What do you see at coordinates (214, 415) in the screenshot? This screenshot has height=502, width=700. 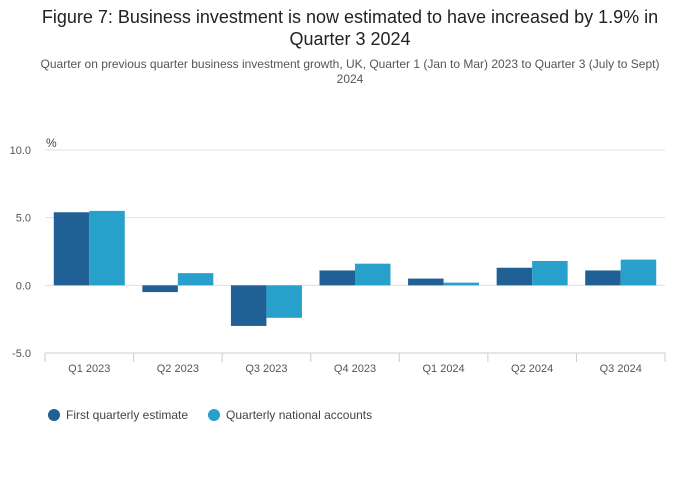 I see `legend-swatch-national-accounts` at bounding box center [214, 415].